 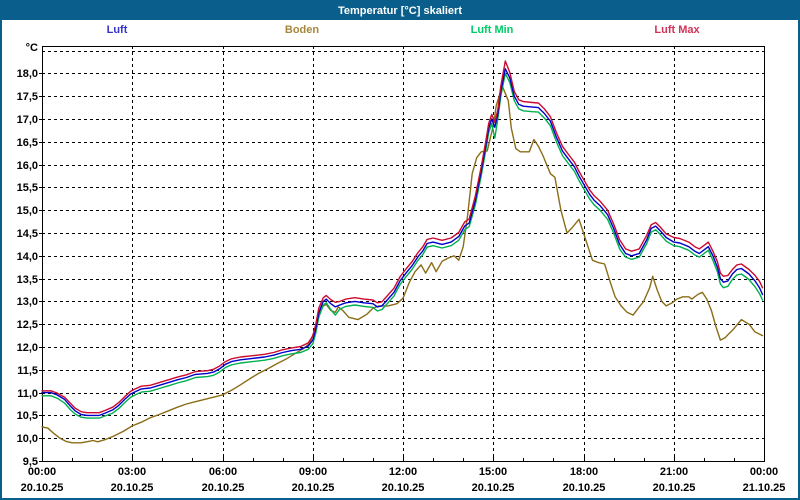 I want to click on x-tick-time: 06:00, so click(x=223, y=472).